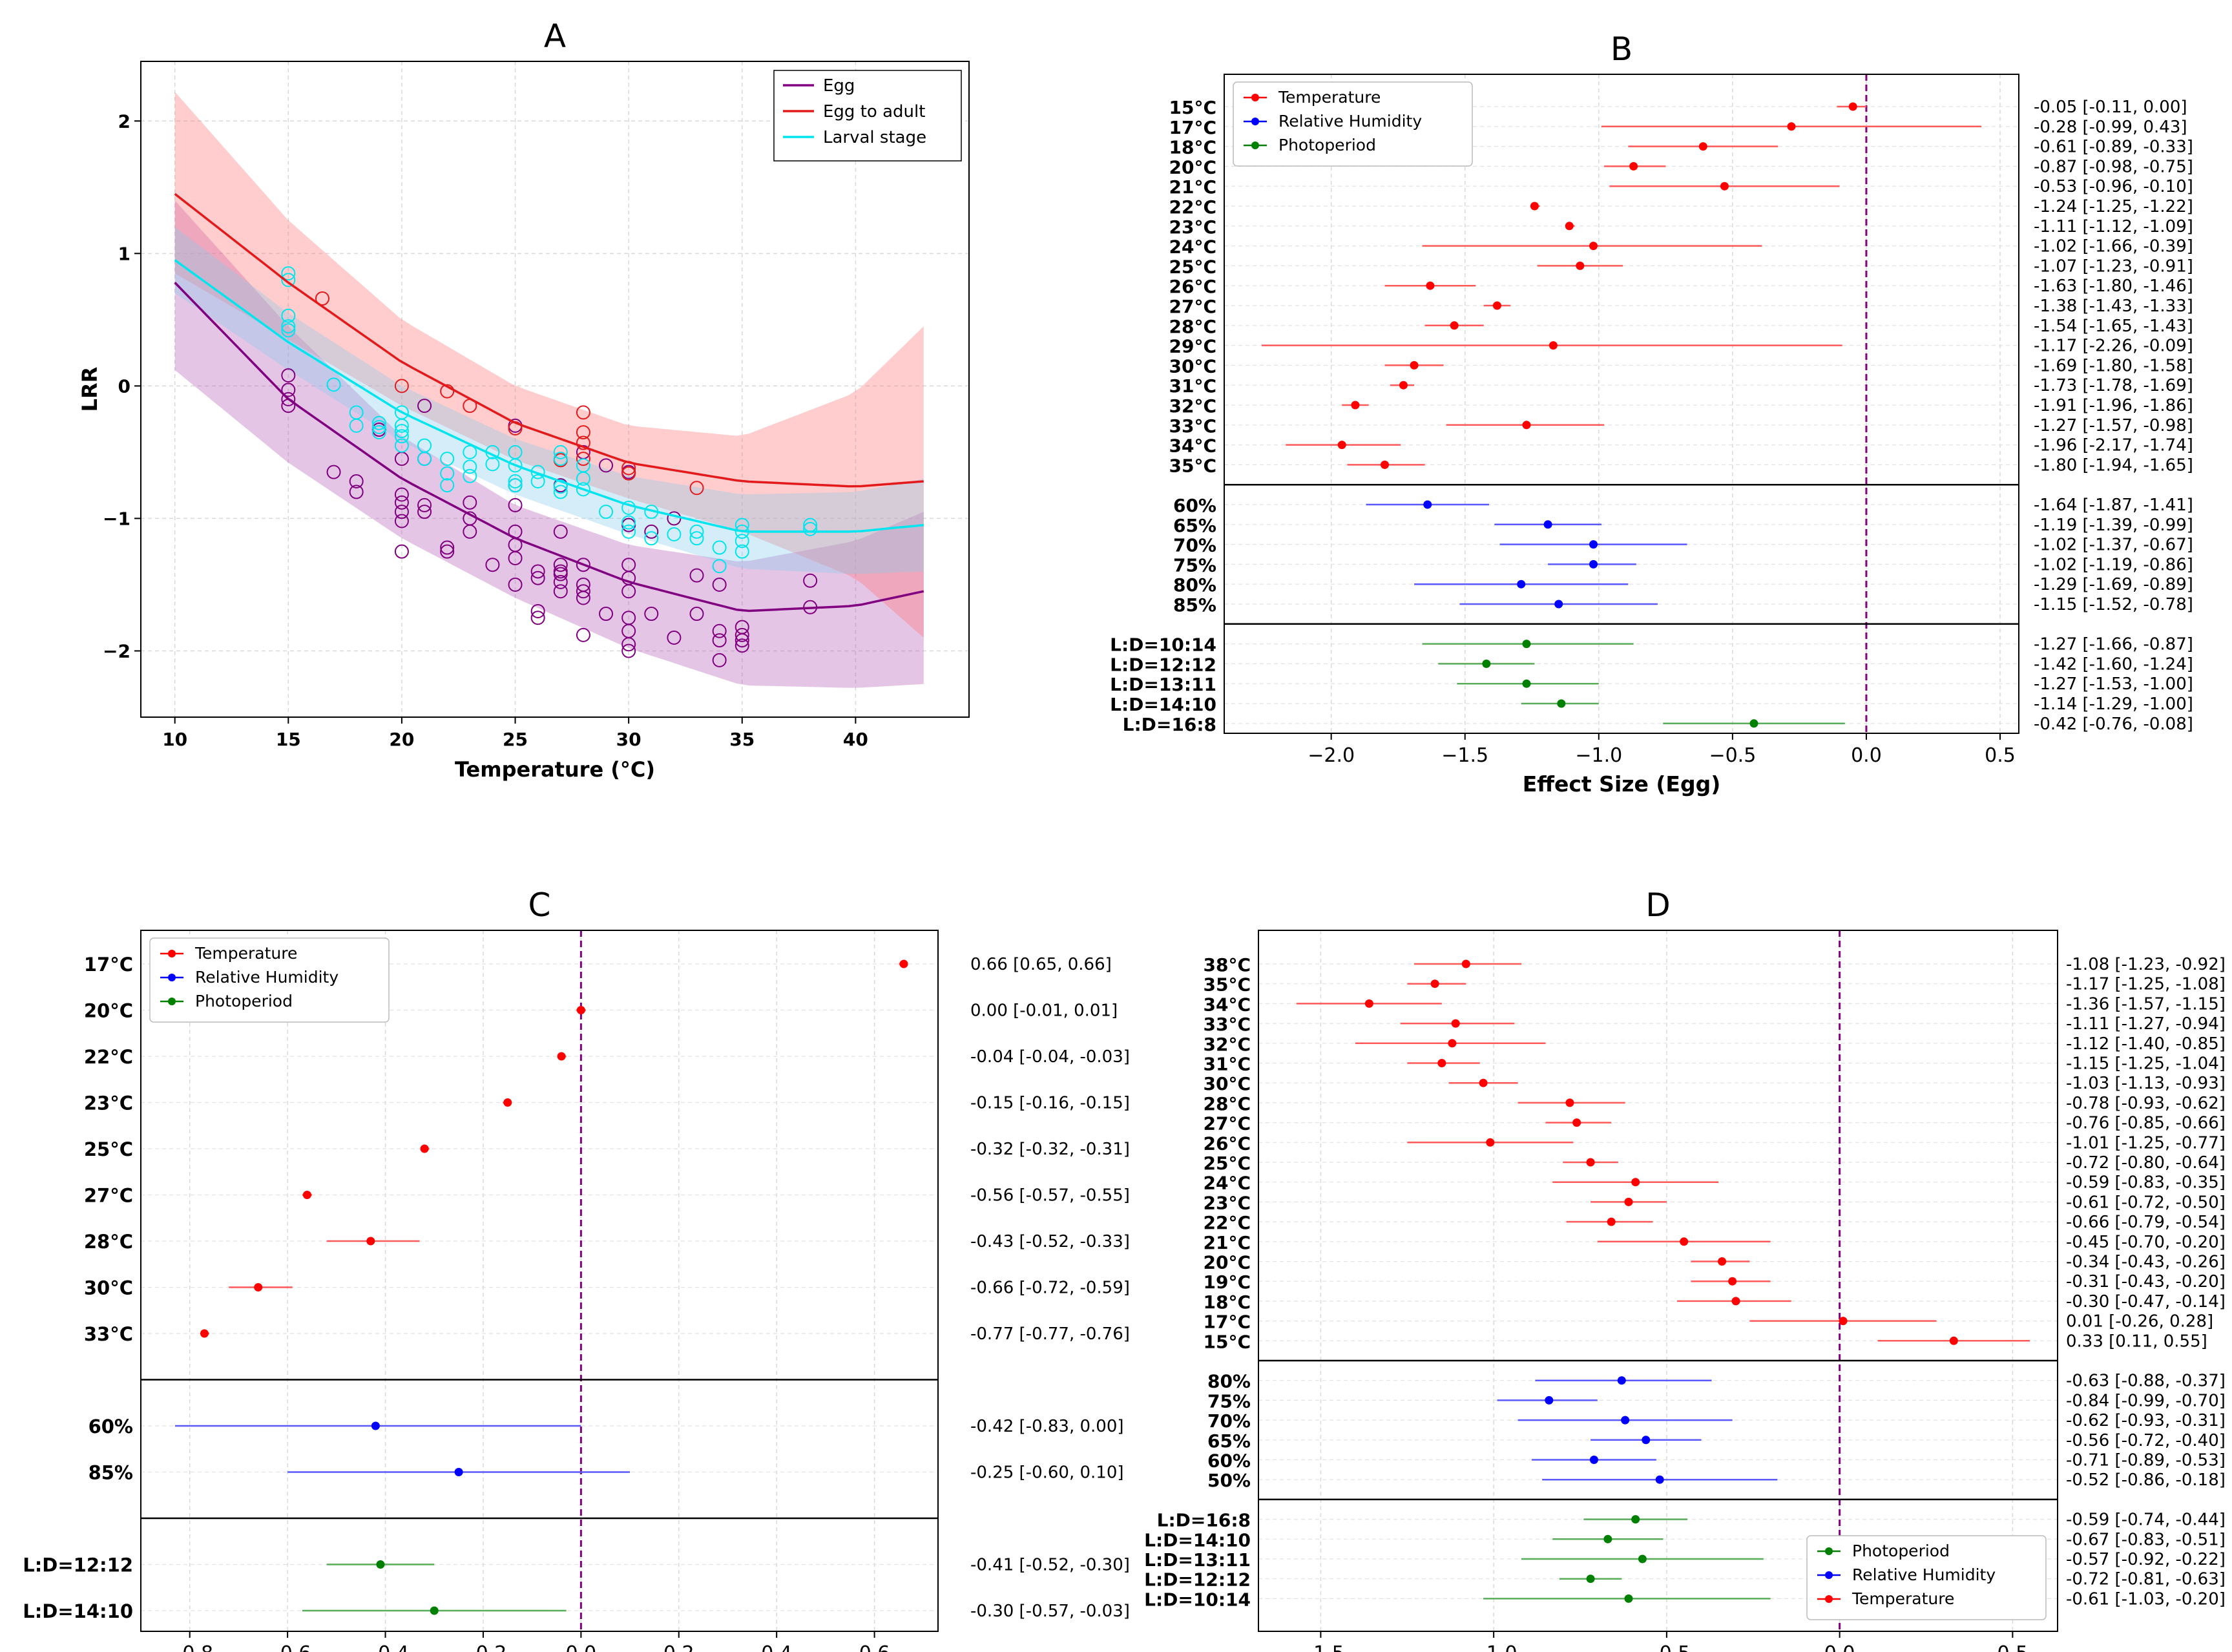 The width and height of the screenshot is (2232, 1652). Describe the element at coordinates (1194, 585) in the screenshot. I see `row-label: 80%` at that location.